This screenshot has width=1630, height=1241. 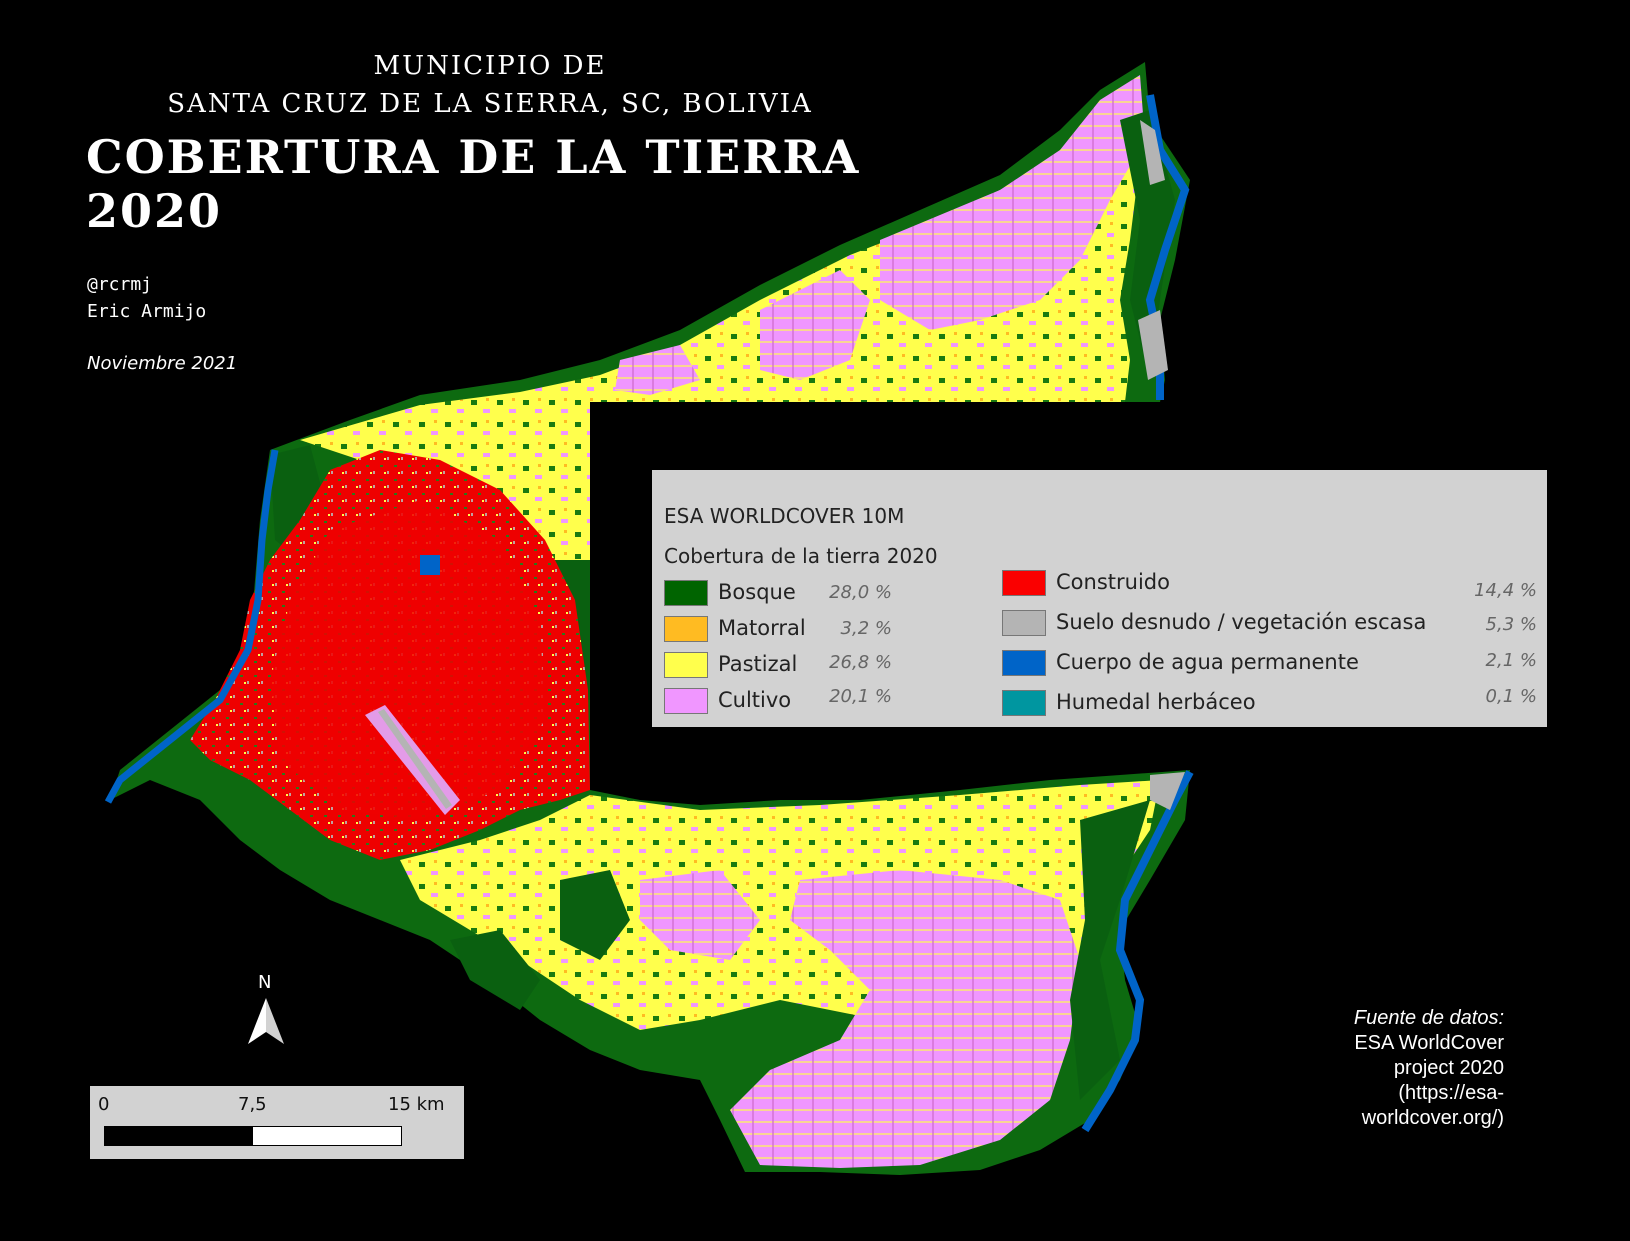 I want to click on north-label: N, so click(x=265, y=982).